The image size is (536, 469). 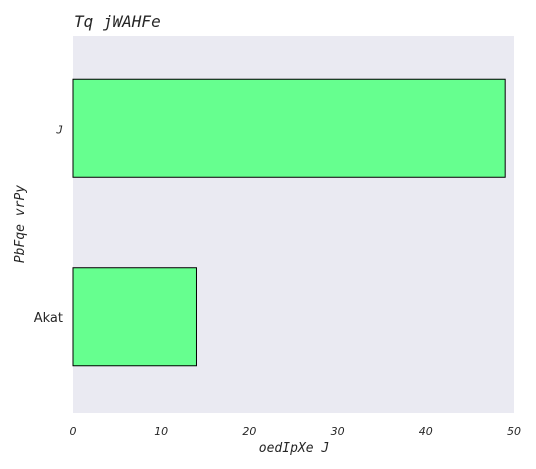 What do you see at coordinates (59, 129) in the screenshot?
I see `y-tick-label: J` at bounding box center [59, 129].